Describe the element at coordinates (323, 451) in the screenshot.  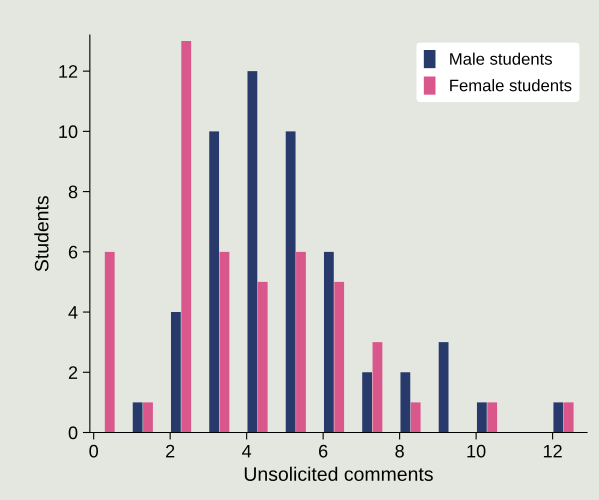
I see `x-tick-label: 6` at that location.